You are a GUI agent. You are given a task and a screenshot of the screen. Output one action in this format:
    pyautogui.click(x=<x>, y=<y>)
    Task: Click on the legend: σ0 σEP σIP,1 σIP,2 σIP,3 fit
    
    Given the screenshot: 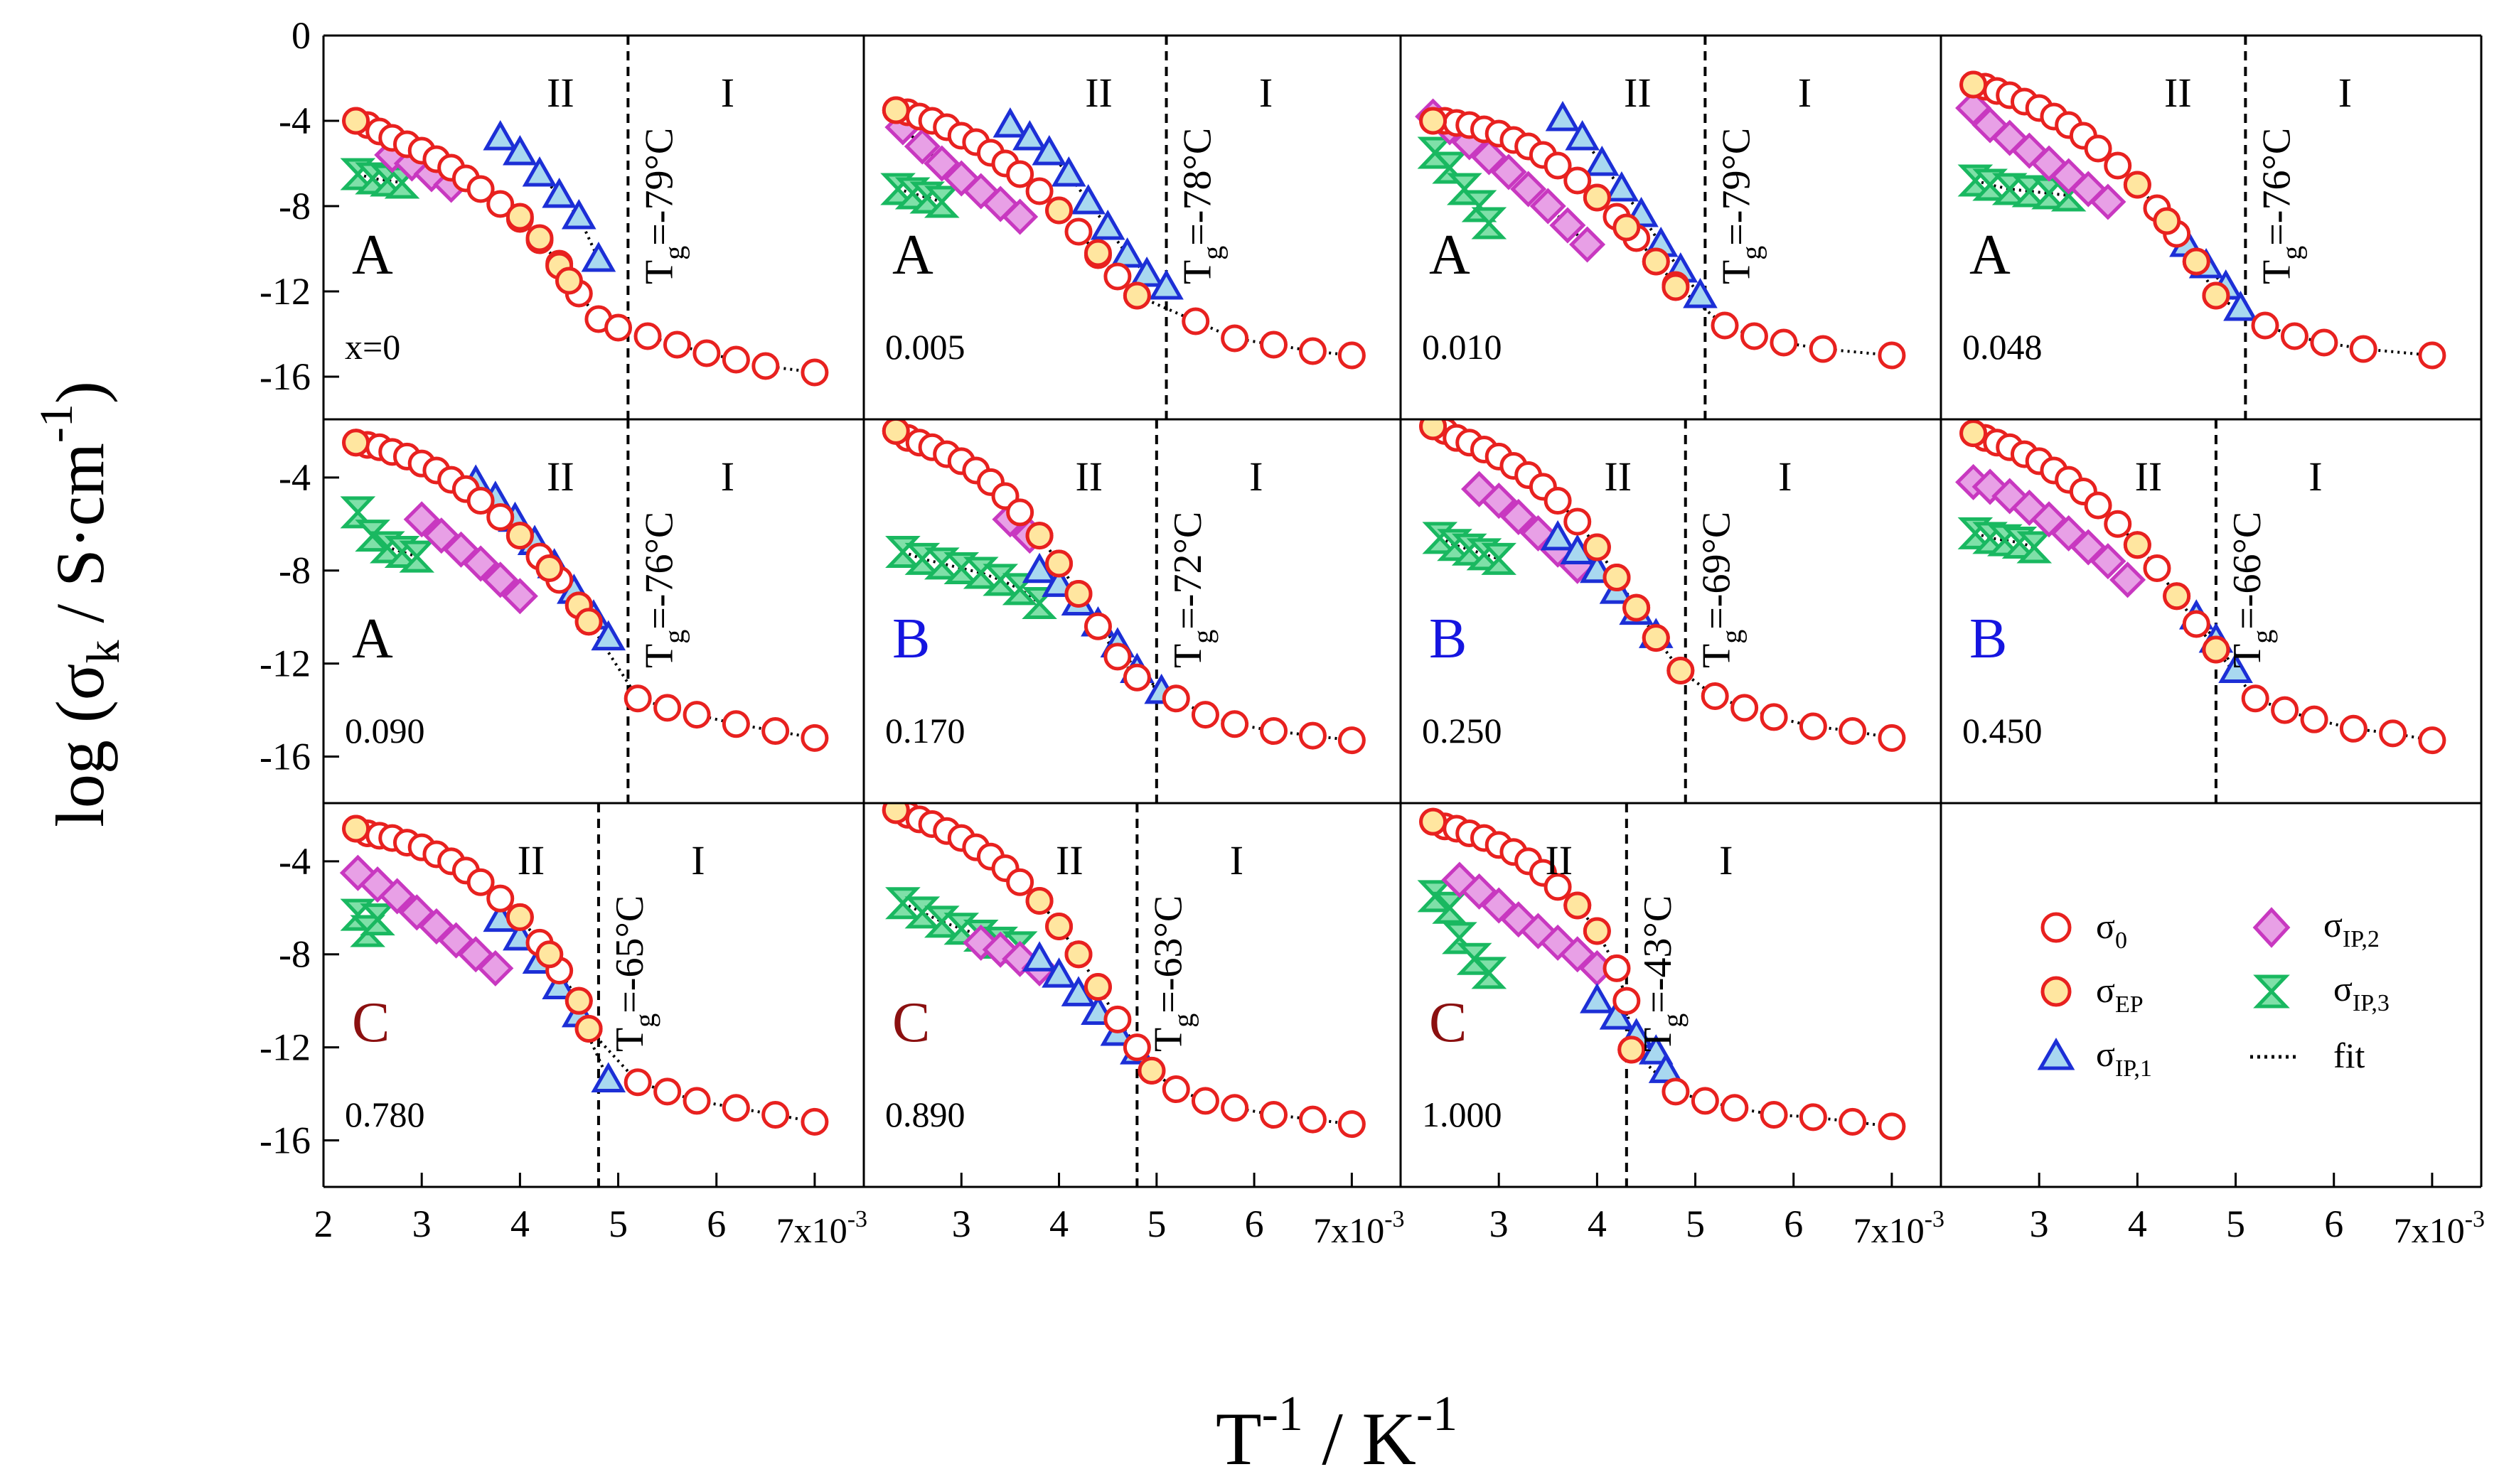 What is the action you would take?
    pyautogui.click(x=2213, y=994)
    